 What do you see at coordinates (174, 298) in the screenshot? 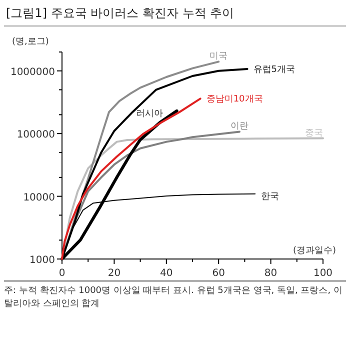
I see `text: 주: 누적 확진자수 1000명 이상일 때부터 표시. 유럽 5개국은 영국, 독일, 프랑스, 이탈리아와 스페인의 합계` at bounding box center [174, 298].